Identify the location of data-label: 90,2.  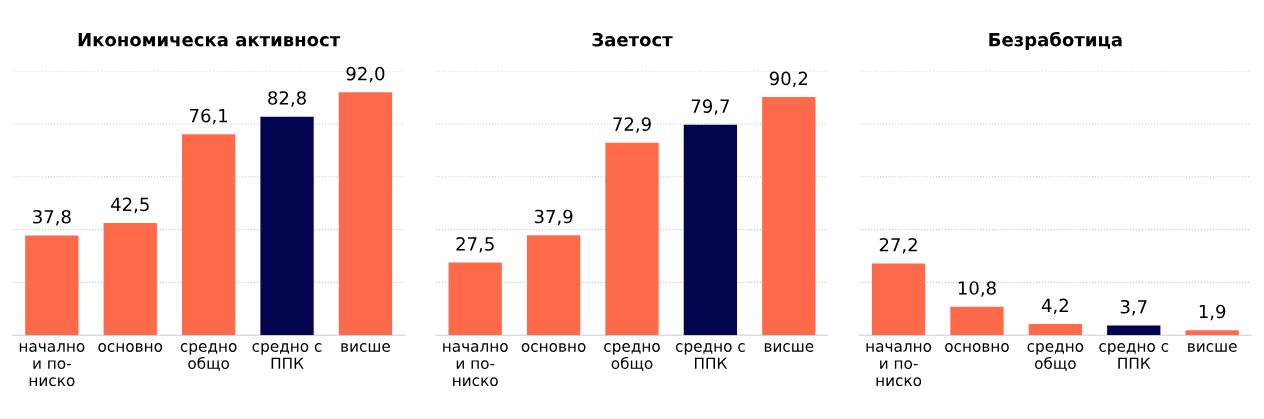
(788, 79).